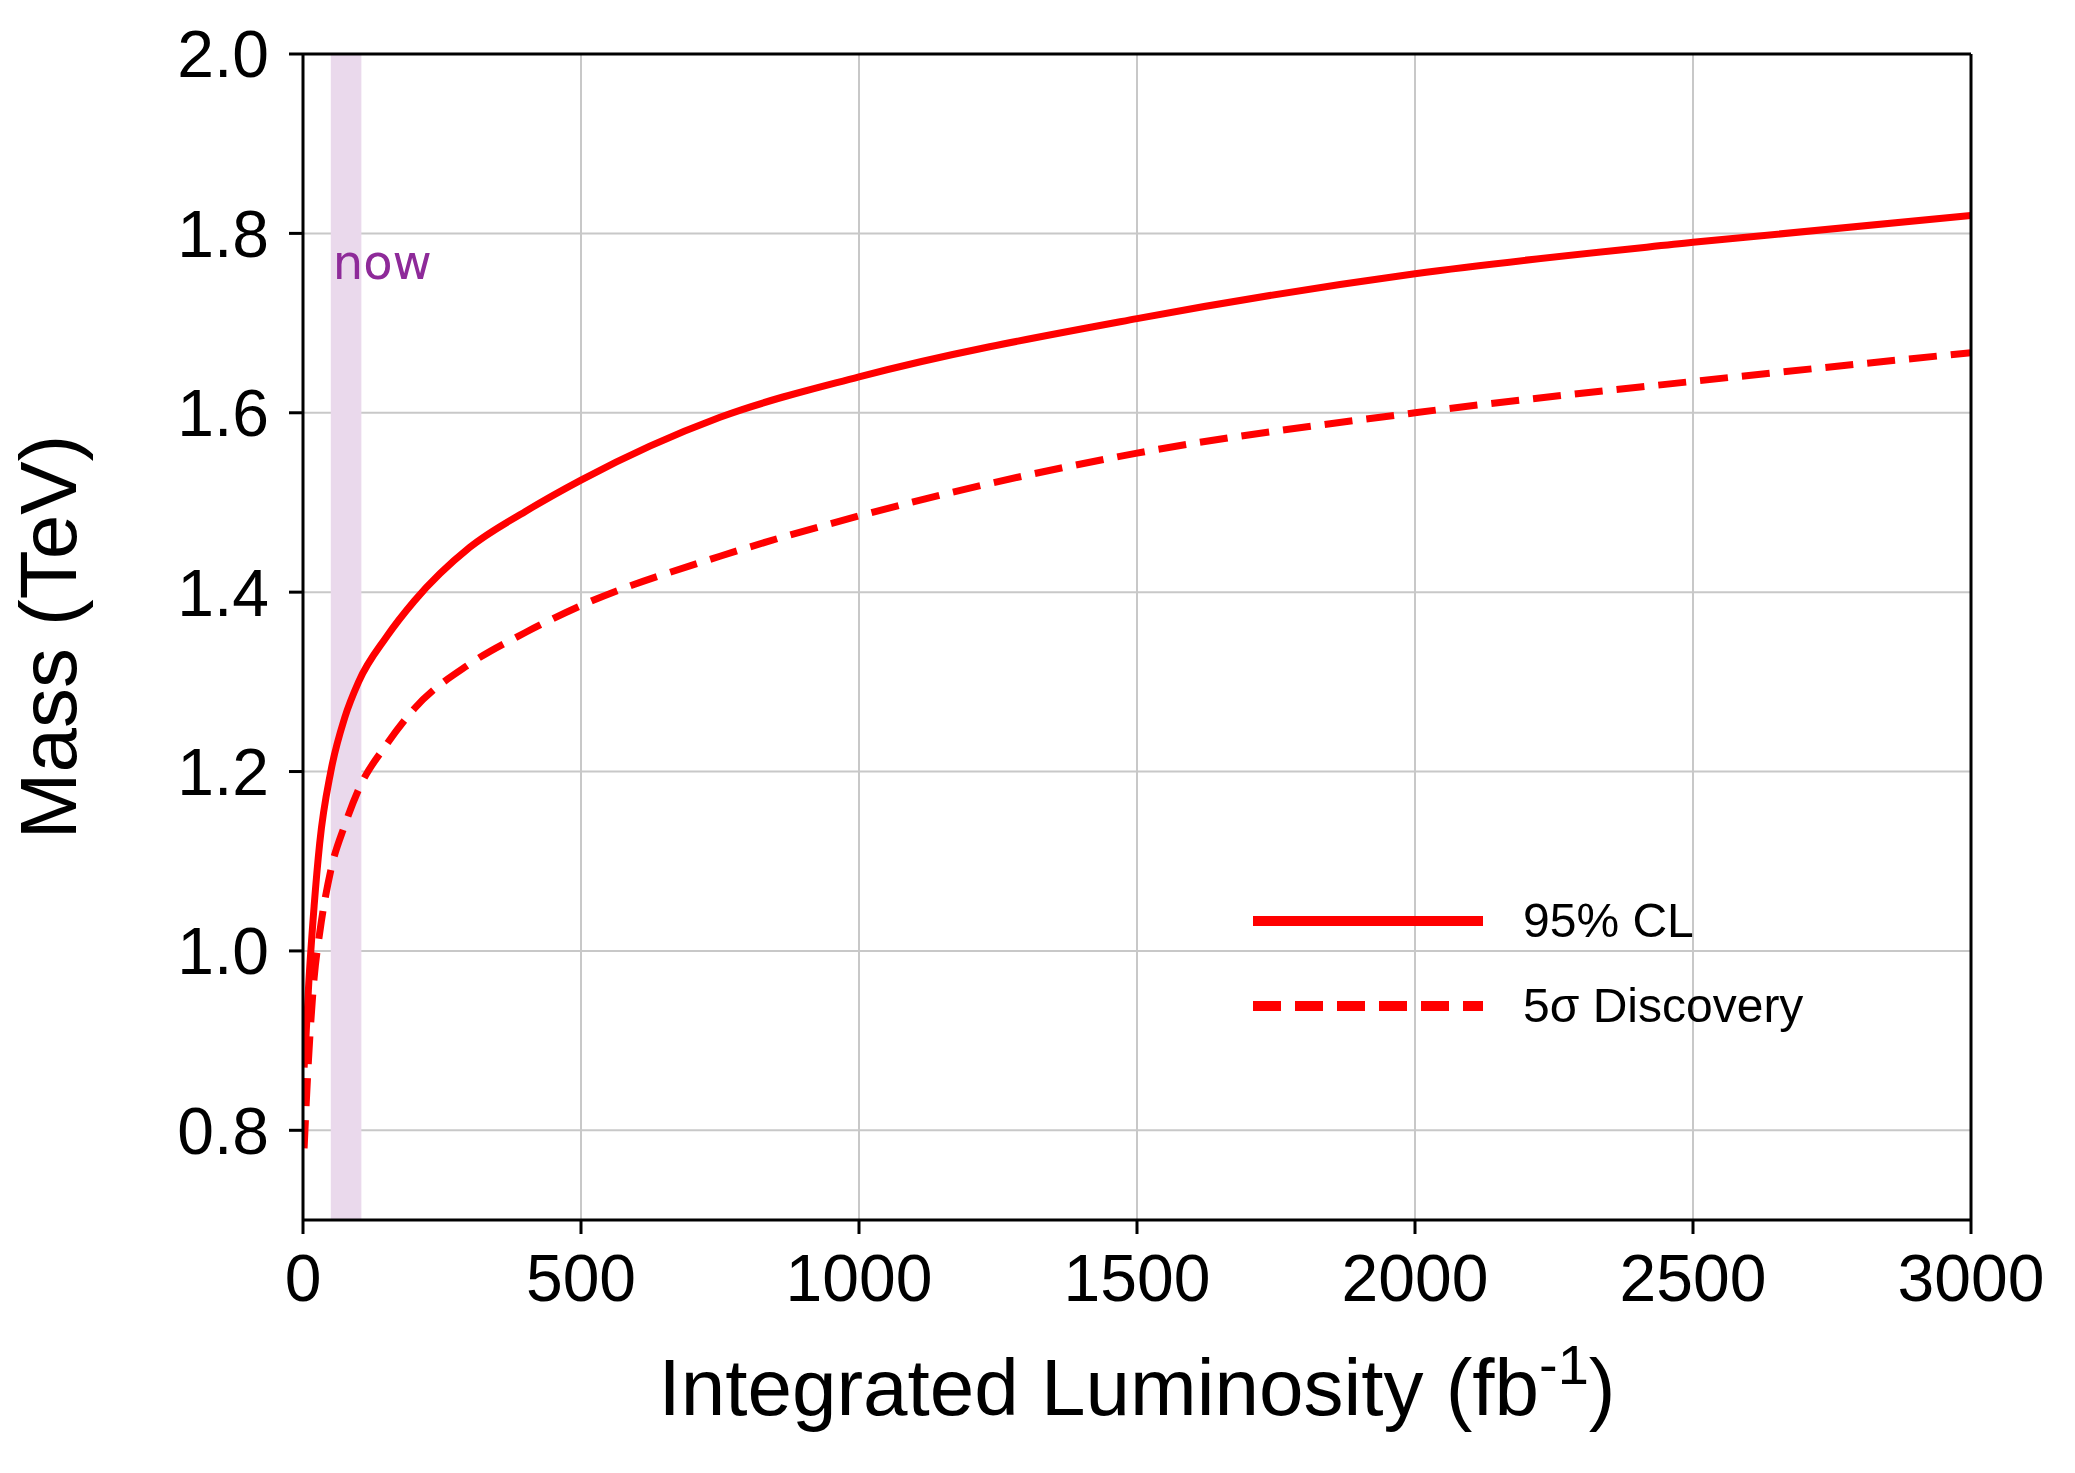 The image size is (2075, 1473). Describe the element at coordinates (1137, 1382) in the screenshot. I see `x-axis-title: Integrated Luminosity (fb$^{-1}$)` at that location.